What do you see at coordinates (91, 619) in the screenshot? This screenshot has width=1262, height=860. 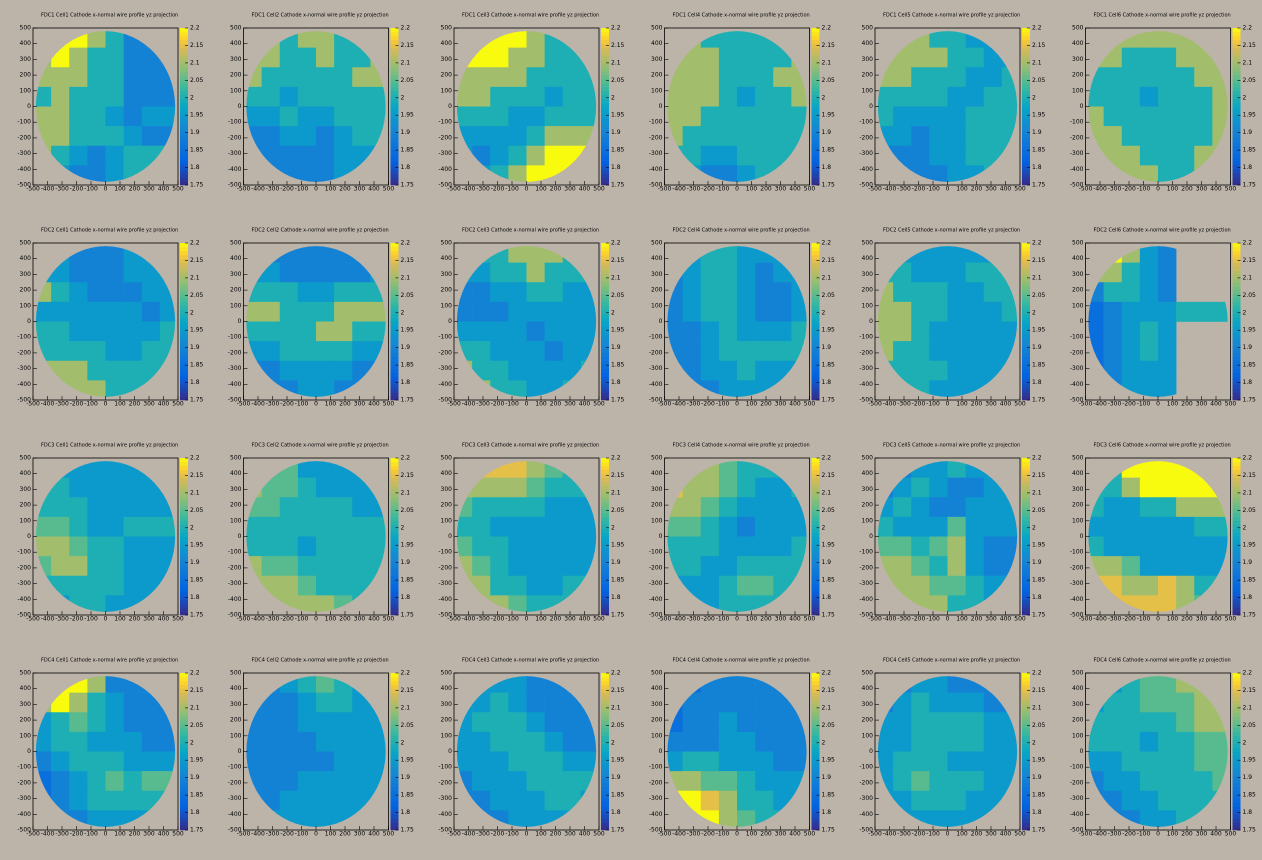 I see `x-tick-label: -100` at bounding box center [91, 619].